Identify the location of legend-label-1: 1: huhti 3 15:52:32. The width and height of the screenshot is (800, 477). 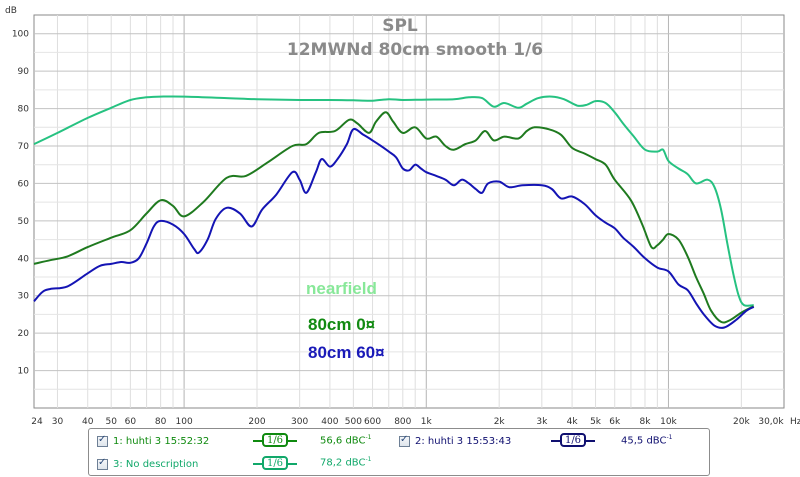
(161, 441).